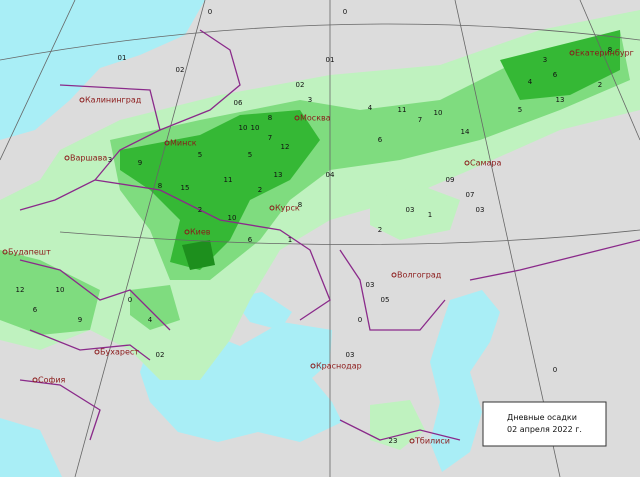 Image resolution: width=640 pixels, height=477 pixels. I want to click on city-label: Самара, so click(486, 163).